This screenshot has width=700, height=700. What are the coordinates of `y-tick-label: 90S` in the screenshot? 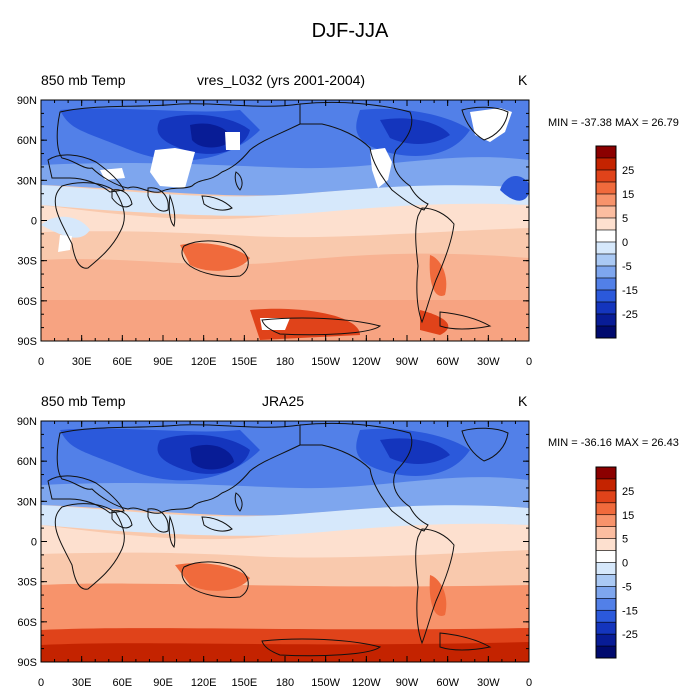 It's located at (27, 342).